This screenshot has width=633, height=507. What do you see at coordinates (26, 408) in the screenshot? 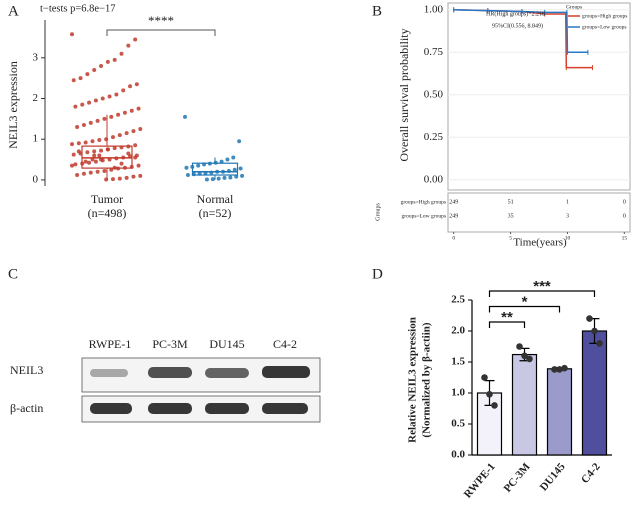
I see `row-label: β-actin` at bounding box center [26, 408].